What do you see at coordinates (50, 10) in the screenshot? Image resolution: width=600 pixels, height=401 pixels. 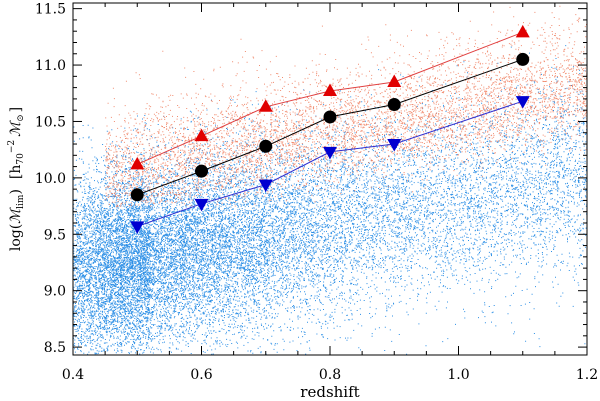 I see `y-tick-label: 11.5` at bounding box center [50, 10].